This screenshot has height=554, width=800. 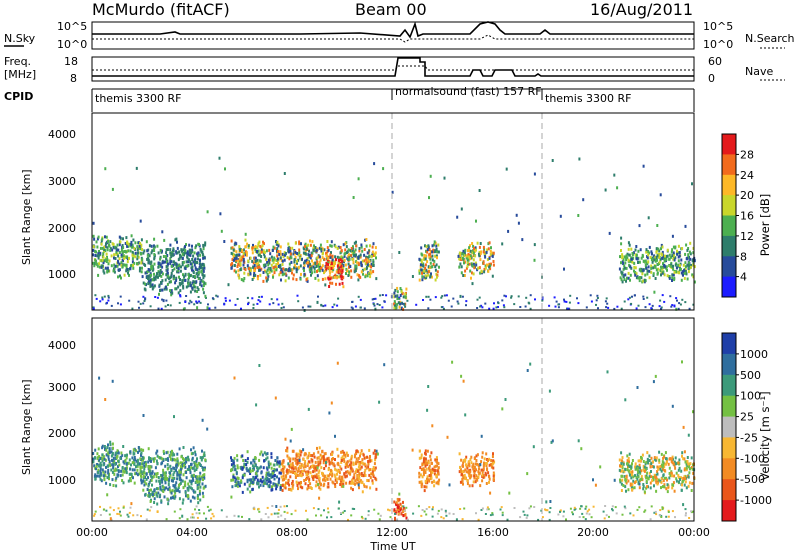 What do you see at coordinates (393, 38) in the screenshot?
I see `noise-search-line` at bounding box center [393, 38].